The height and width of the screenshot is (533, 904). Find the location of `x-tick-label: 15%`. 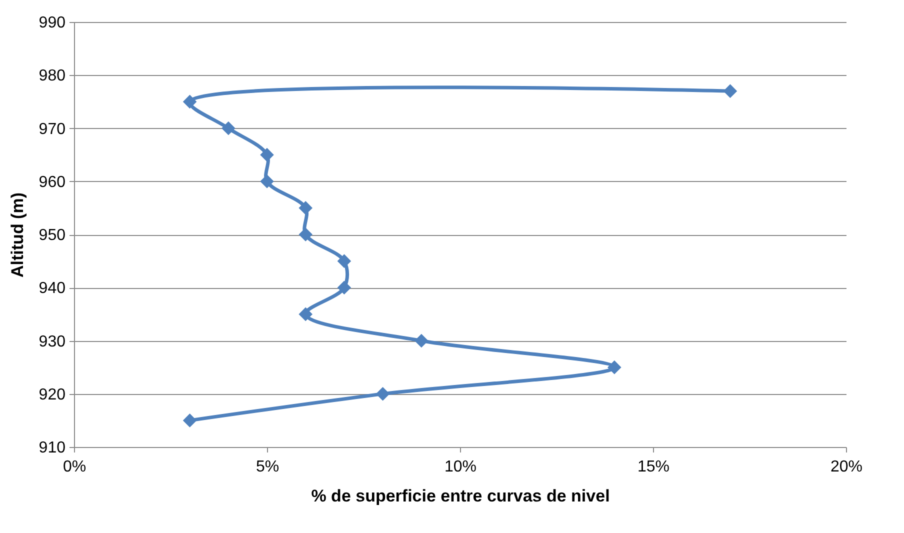

x-tick-label: 15% is located at coordinates (653, 467).